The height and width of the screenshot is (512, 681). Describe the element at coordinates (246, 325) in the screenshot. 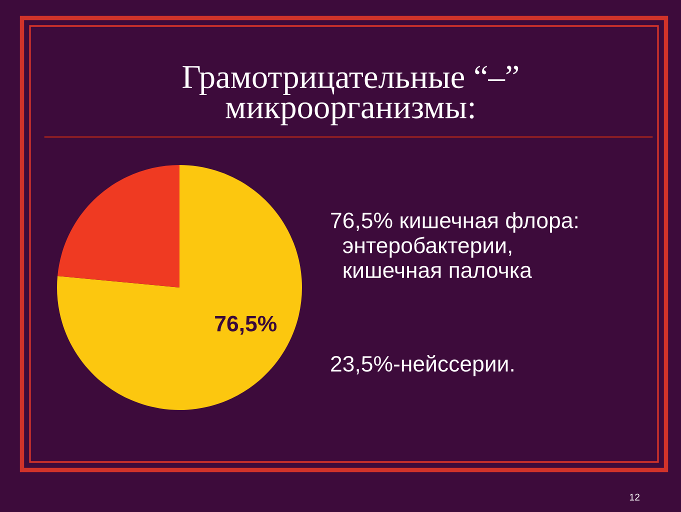

I see `data-label: 76,5%` at that location.